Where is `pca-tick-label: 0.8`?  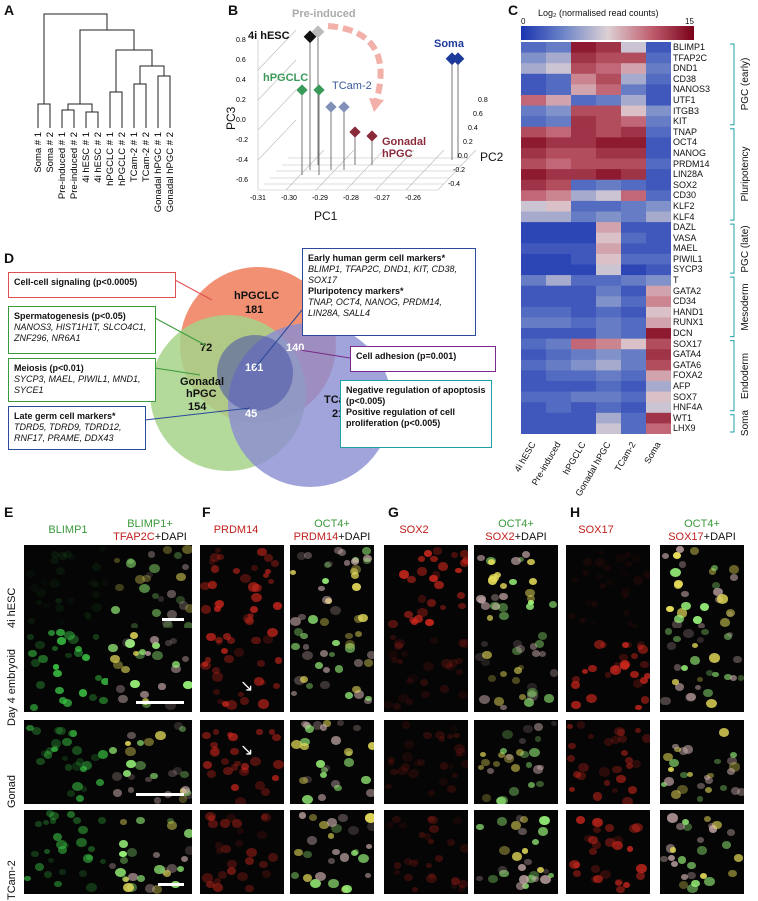 pca-tick-label: 0.8 is located at coordinates (483, 100).